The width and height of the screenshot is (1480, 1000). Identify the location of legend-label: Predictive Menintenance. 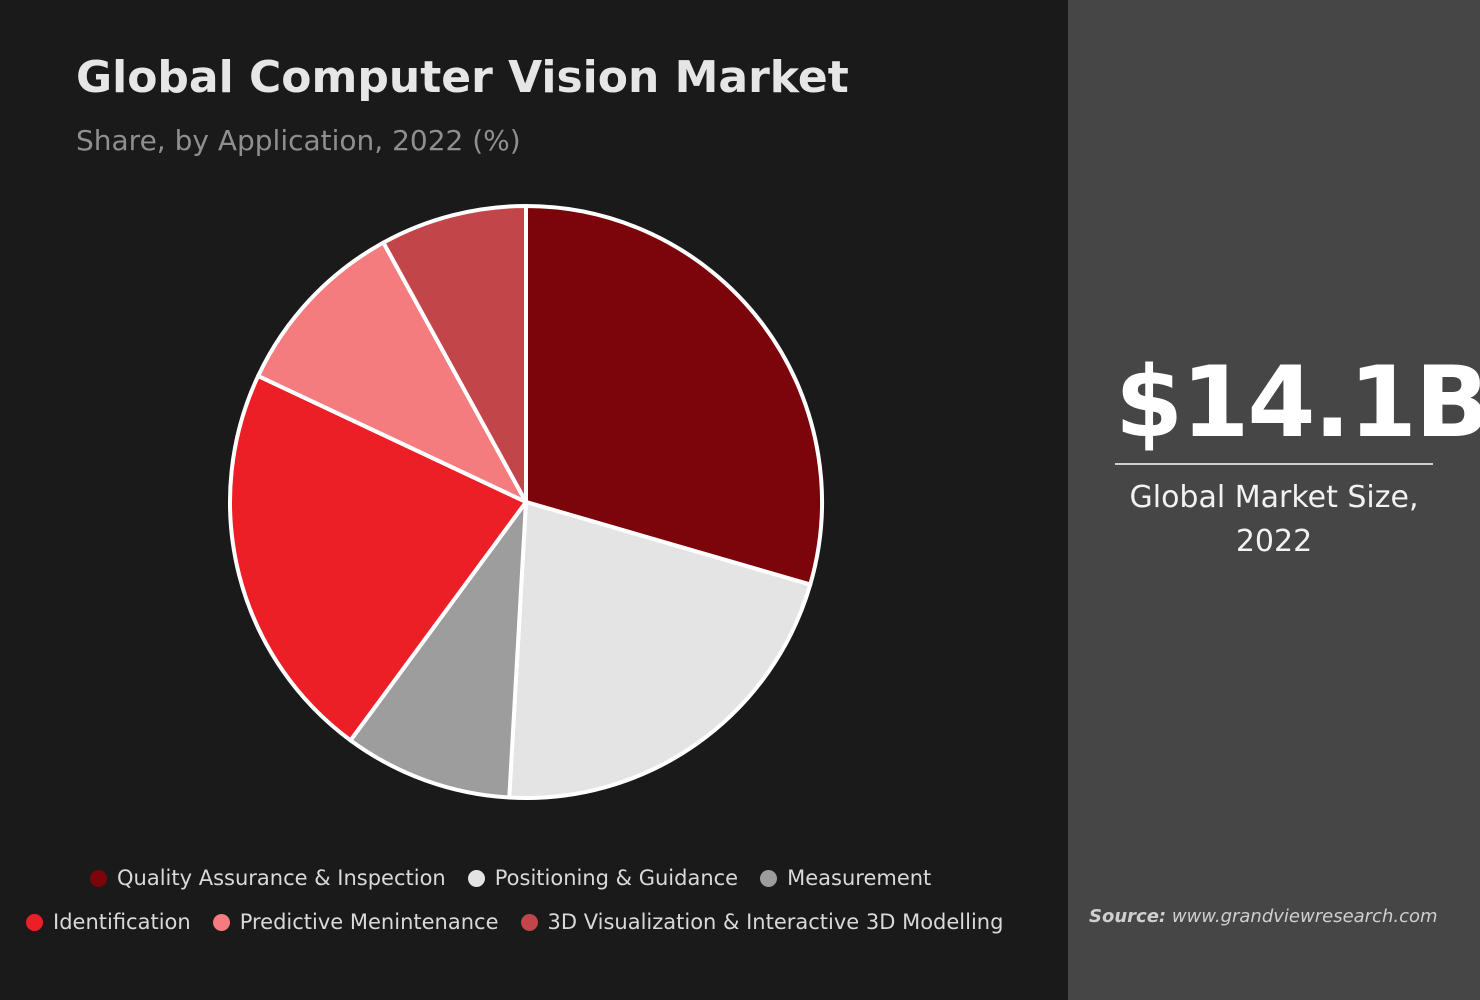
(369, 922).